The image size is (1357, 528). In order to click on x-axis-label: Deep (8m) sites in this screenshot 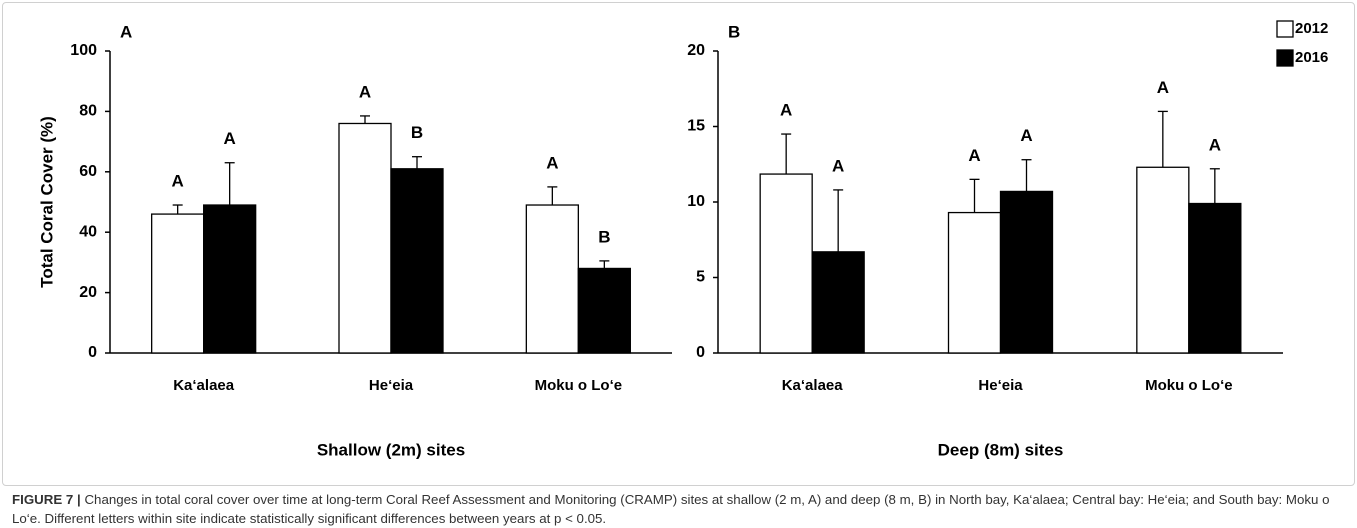, I will do `click(1001, 449)`.